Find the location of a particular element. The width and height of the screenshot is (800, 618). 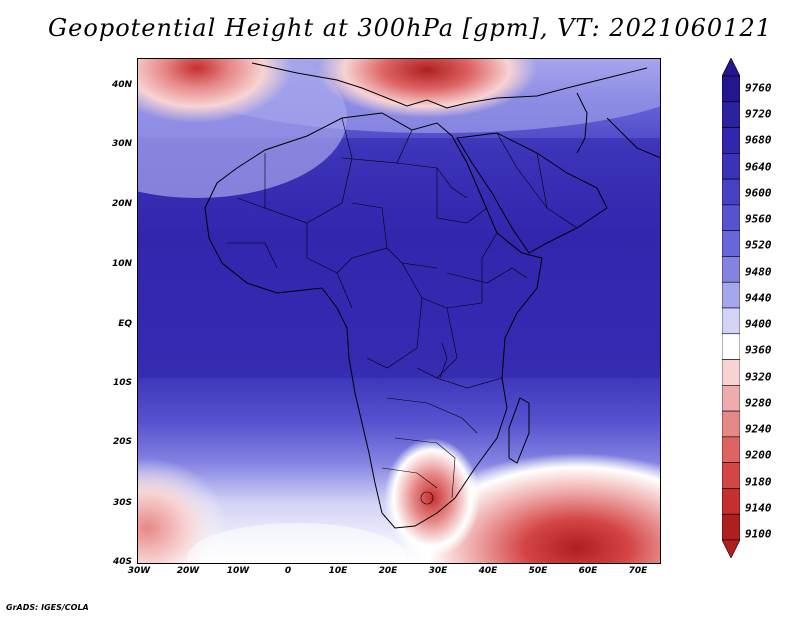

lat-label-40s: 40S is located at coordinates (122, 562).